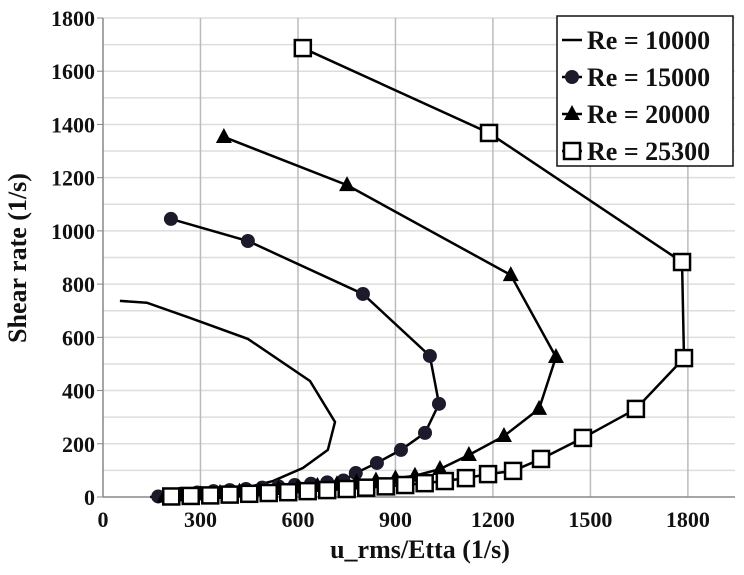 This screenshot has width=744, height=575. I want to click on y-tick-label: 1400, so click(73, 124).